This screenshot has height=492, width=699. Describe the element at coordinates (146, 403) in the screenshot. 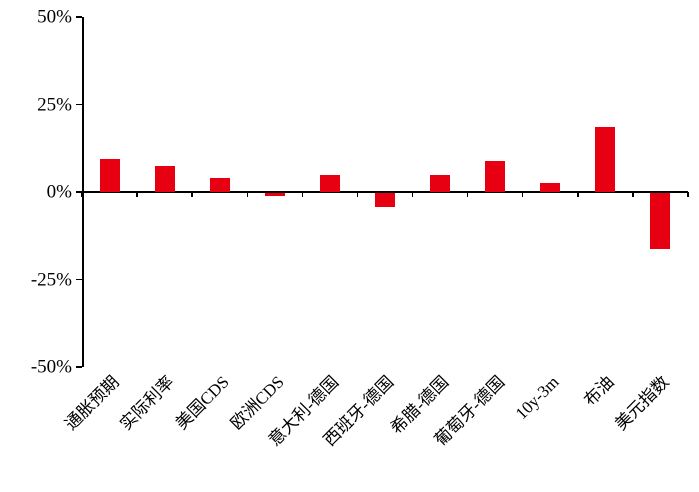

I see `x-axis-label: 实际利率` at that location.